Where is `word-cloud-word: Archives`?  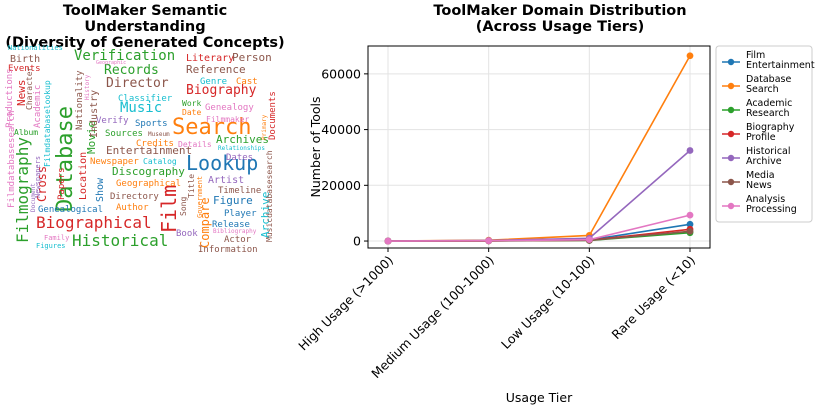
word-cloud-word: Archives is located at coordinates (242, 139).